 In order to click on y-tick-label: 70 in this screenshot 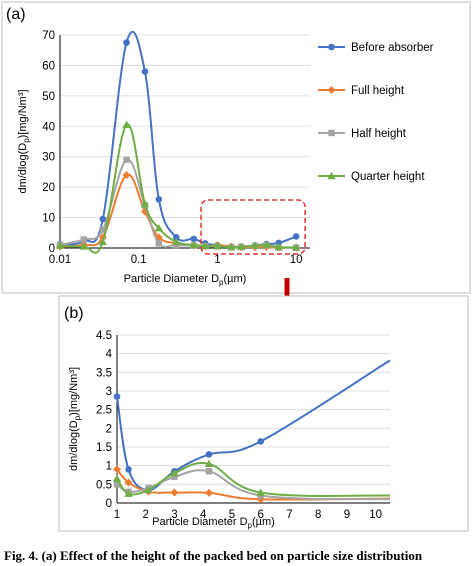, I will do `click(48, 36)`.